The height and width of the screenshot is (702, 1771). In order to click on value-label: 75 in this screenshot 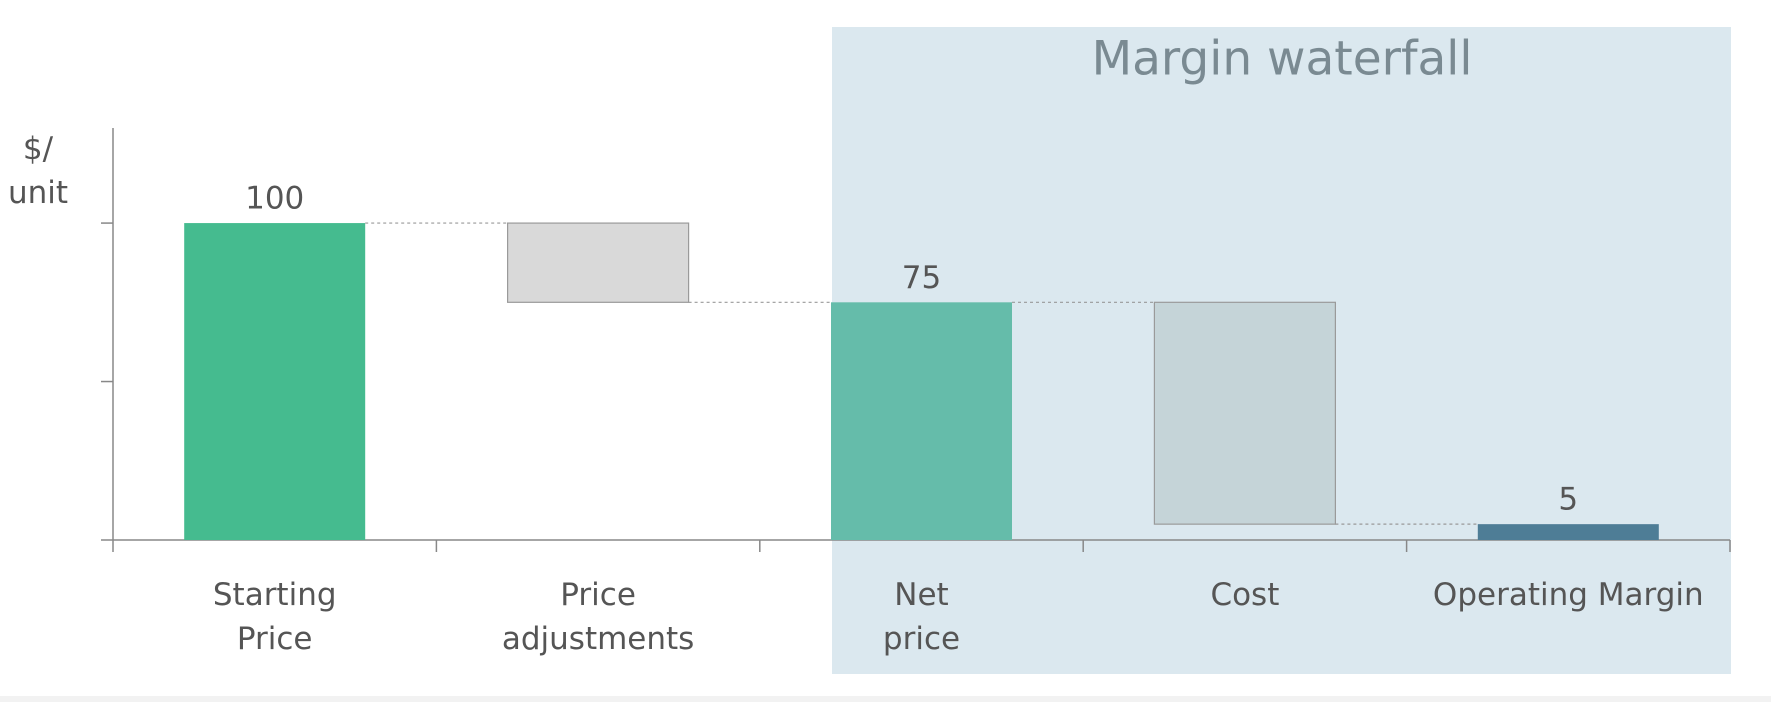, I will do `click(921, 278)`.